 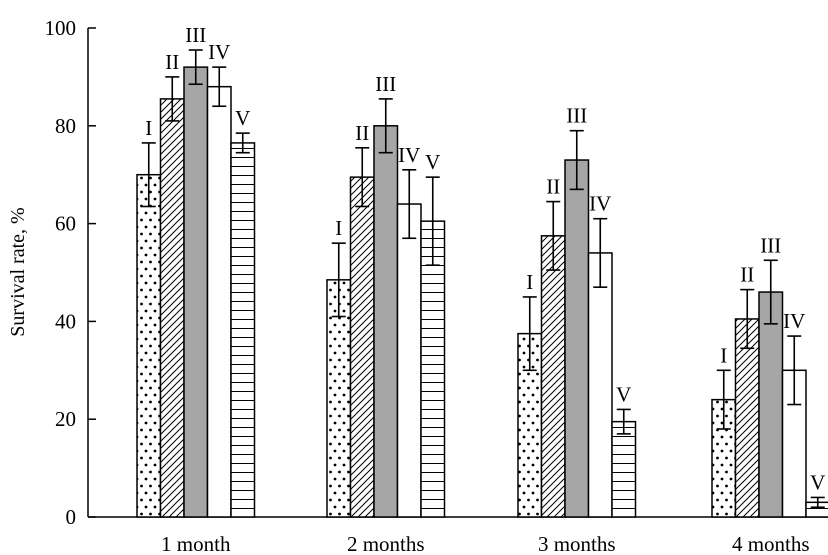 I want to click on bar-i, so click(x=149, y=345).